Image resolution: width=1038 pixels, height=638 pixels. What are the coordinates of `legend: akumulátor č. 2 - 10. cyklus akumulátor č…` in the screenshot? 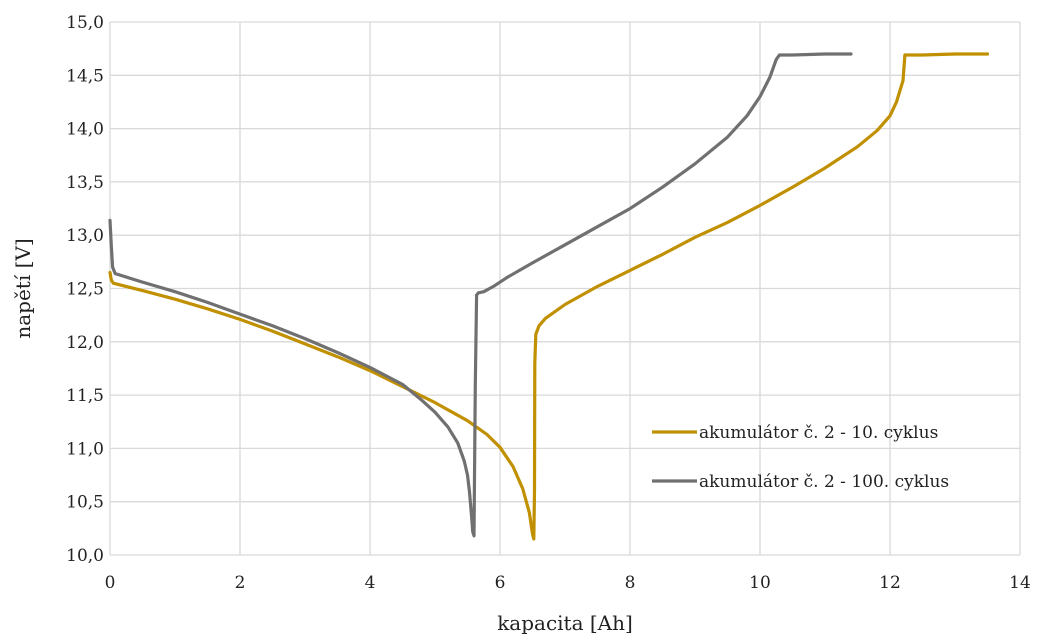 It's located at (800, 457).